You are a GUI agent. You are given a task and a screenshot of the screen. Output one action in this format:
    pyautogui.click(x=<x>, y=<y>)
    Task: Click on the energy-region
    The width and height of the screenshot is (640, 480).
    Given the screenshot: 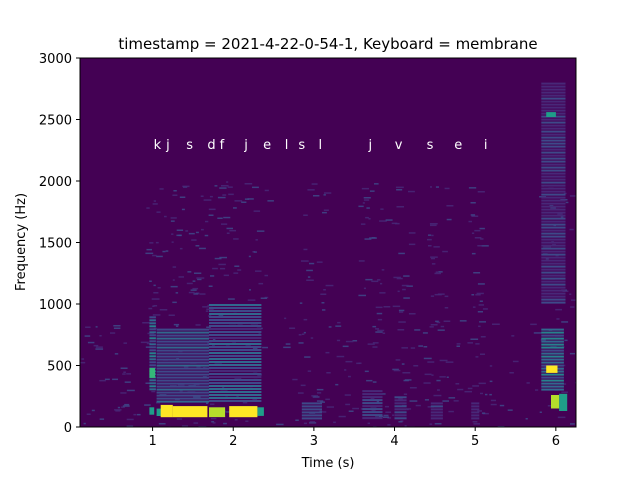 What is the action you would take?
    pyautogui.click(x=260, y=411)
    